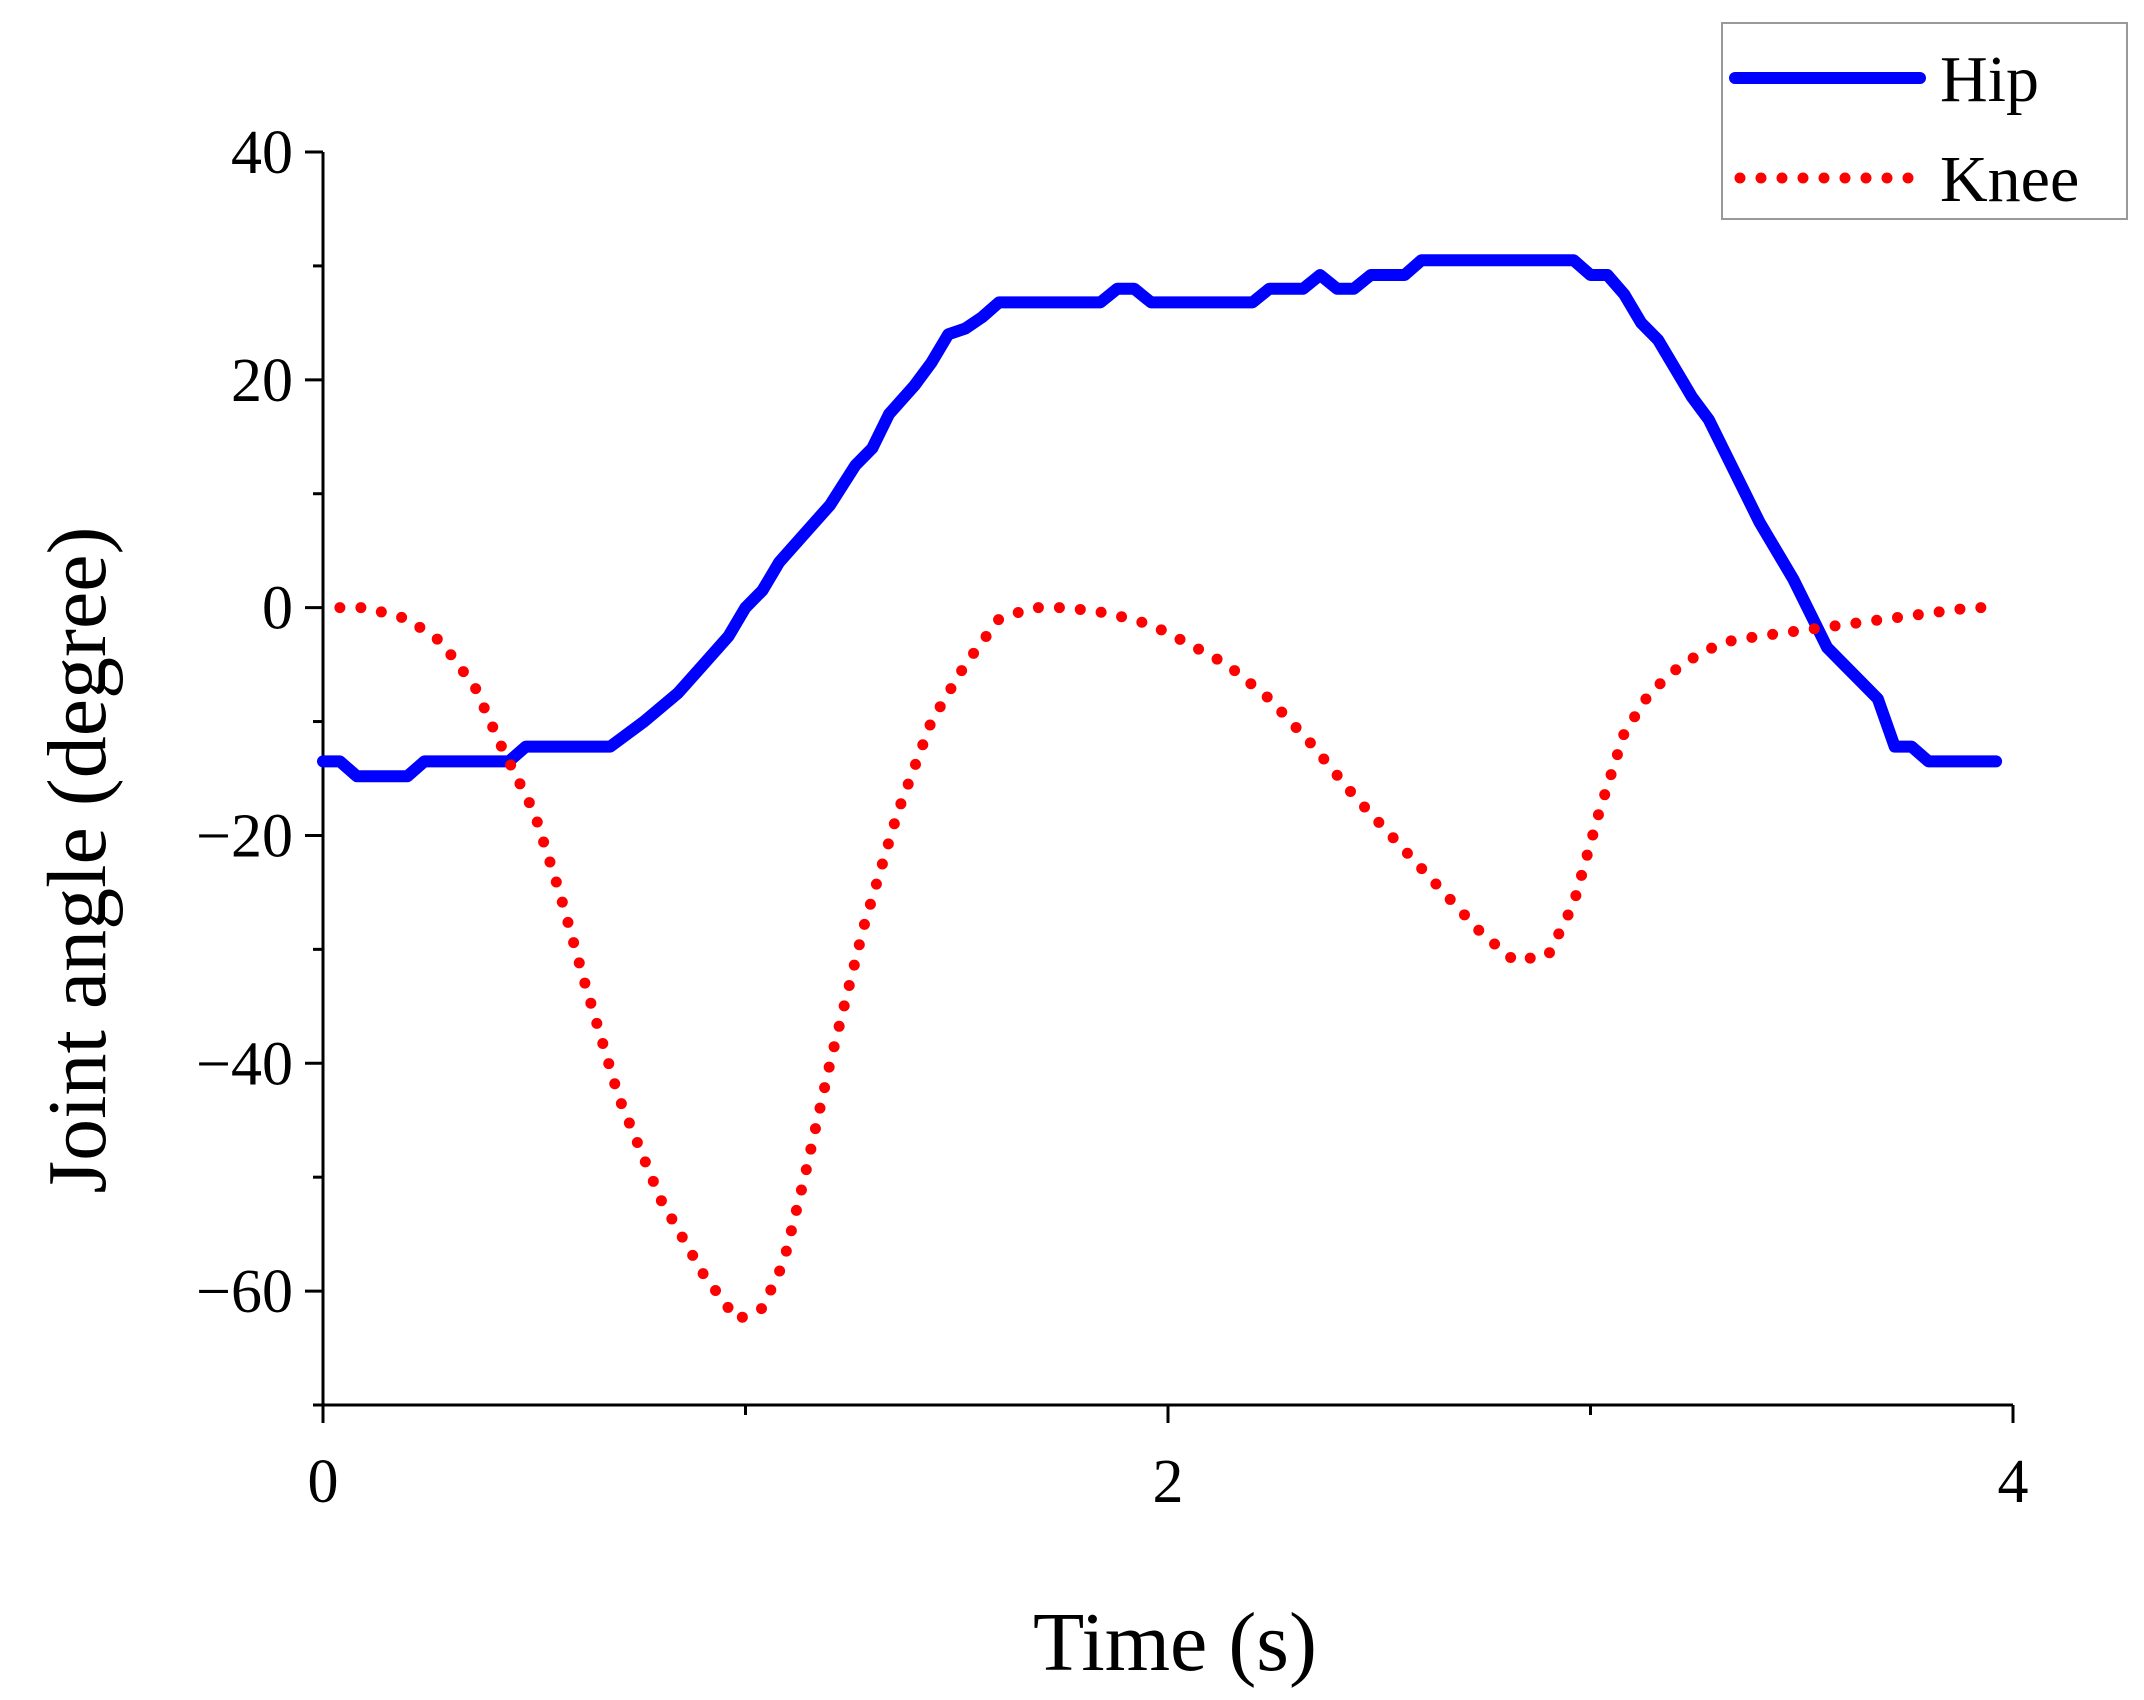 This screenshot has height=1700, width=2144. I want to click on x-tick-label: 2, so click(1168, 1482).